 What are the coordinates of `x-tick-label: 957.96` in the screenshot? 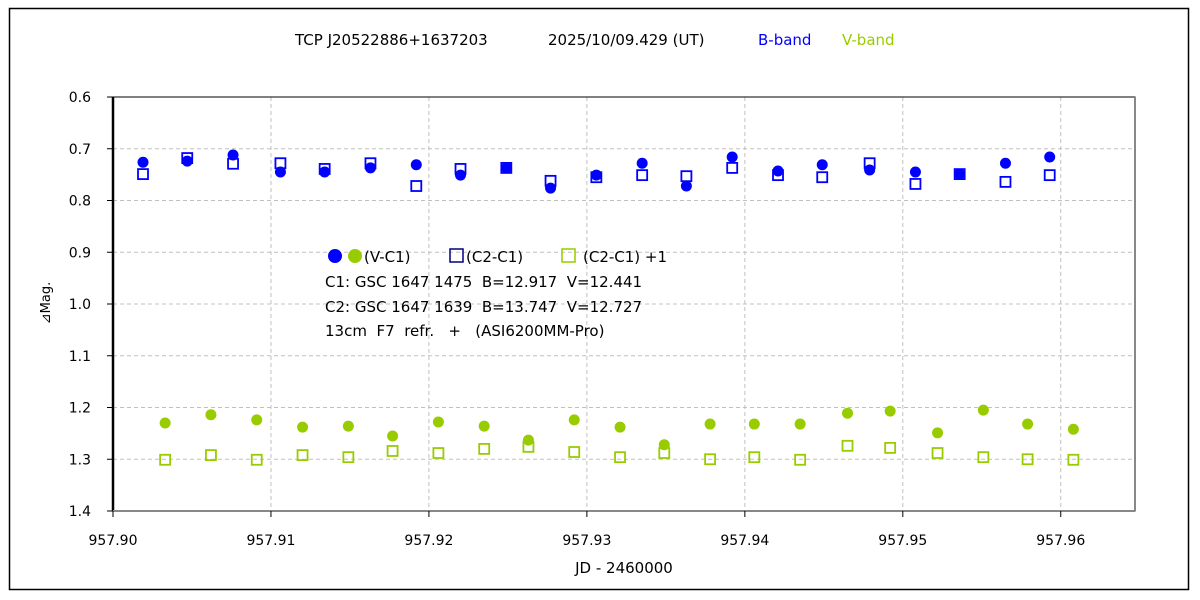 It's located at (1060, 541).